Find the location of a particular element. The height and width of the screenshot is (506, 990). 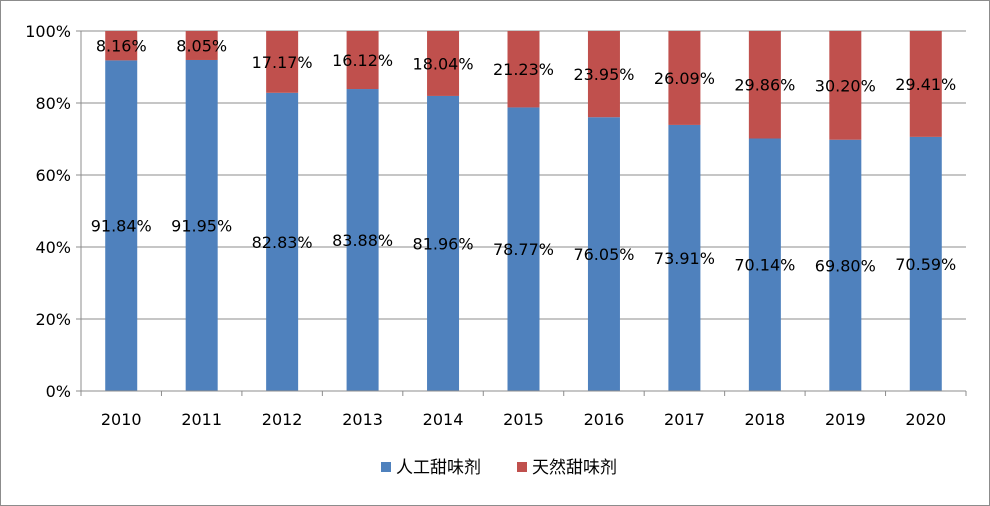

data-label-natural-sweetener: 29.86% is located at coordinates (764, 85).